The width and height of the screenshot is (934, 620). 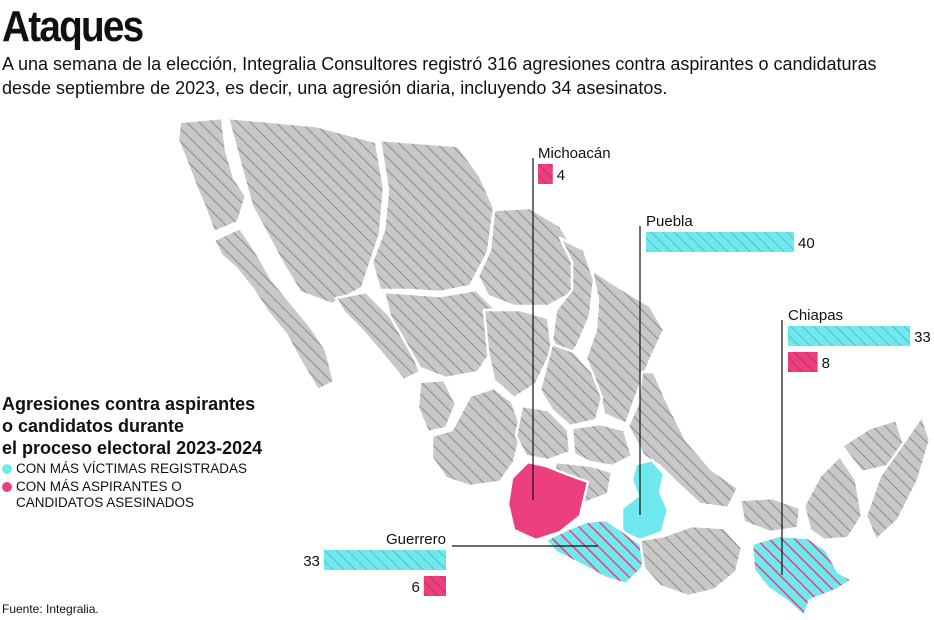 What do you see at coordinates (571, 385) in the screenshot?
I see `state-san-luis-potosi` at bounding box center [571, 385].